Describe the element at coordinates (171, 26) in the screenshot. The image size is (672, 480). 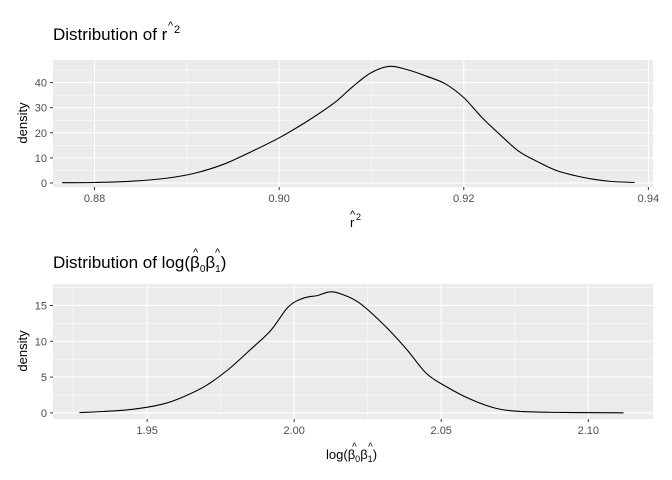
I see `title-hat-r2: ^` at that location.